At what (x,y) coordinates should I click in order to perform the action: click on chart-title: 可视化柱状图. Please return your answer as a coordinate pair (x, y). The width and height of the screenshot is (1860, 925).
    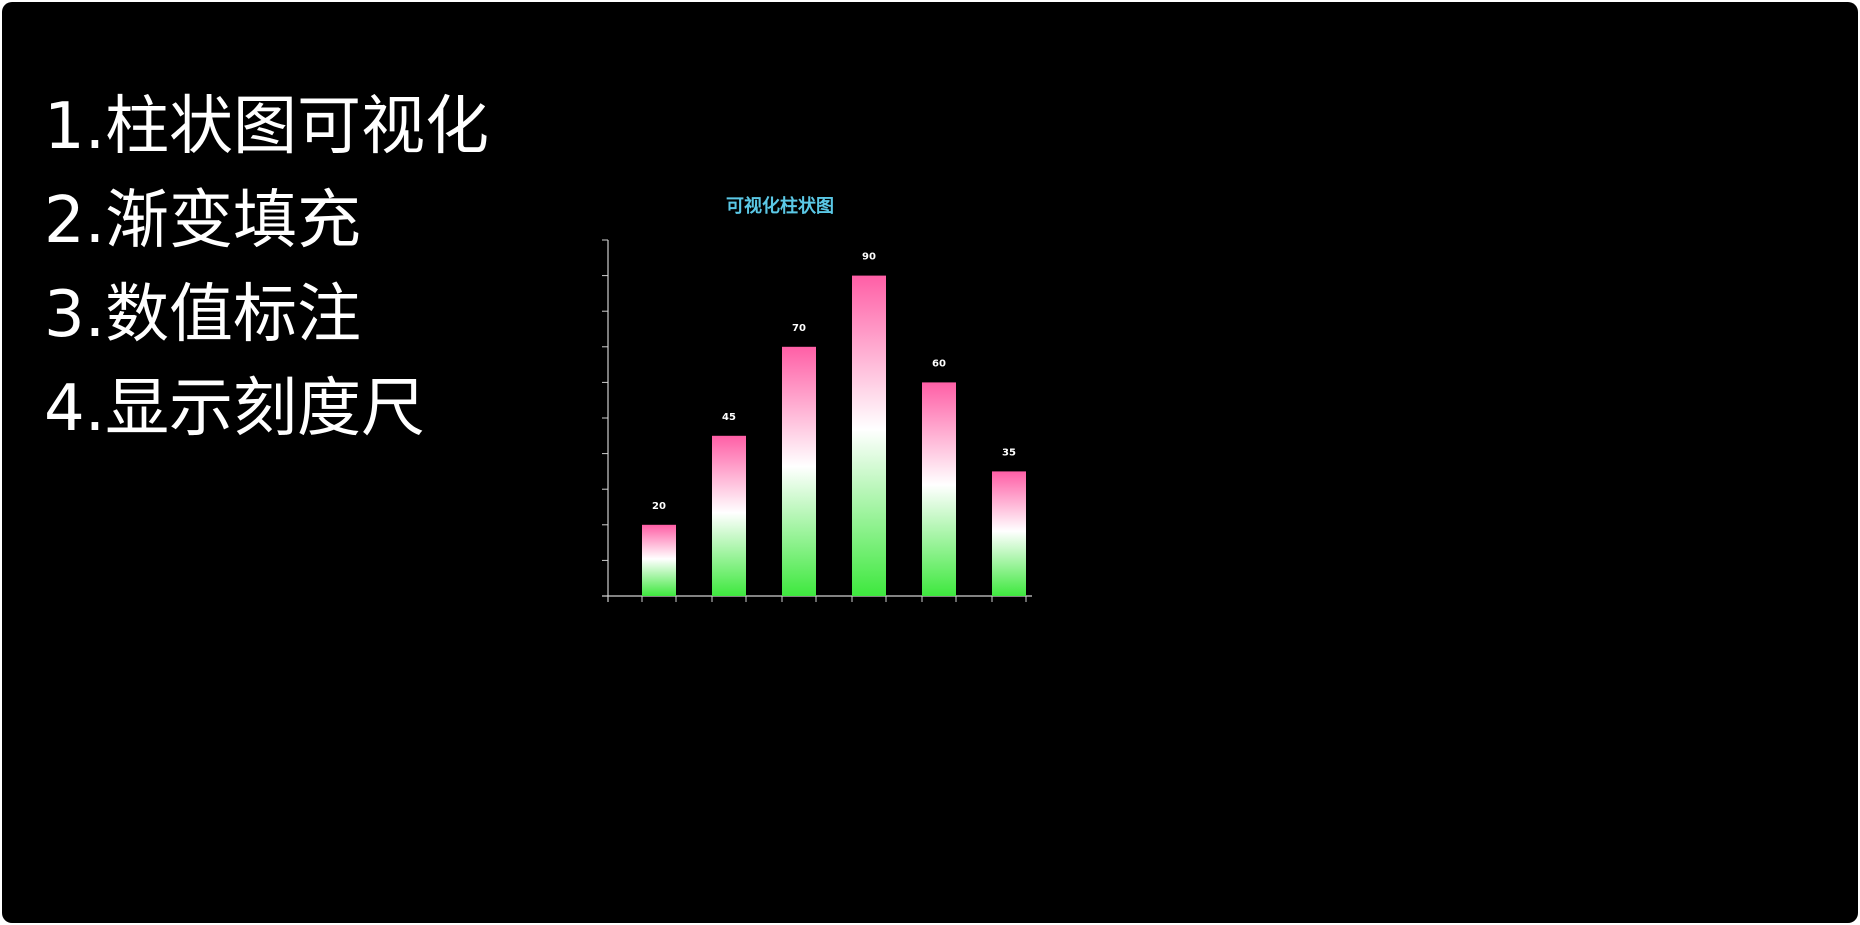
    Looking at the image, I should click on (780, 206).